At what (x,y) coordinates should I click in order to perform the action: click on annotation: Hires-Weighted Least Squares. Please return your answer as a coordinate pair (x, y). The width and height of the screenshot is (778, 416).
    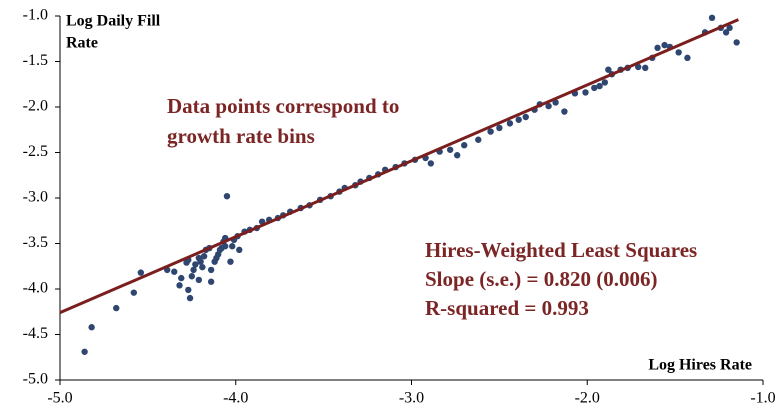
    Looking at the image, I should click on (561, 250).